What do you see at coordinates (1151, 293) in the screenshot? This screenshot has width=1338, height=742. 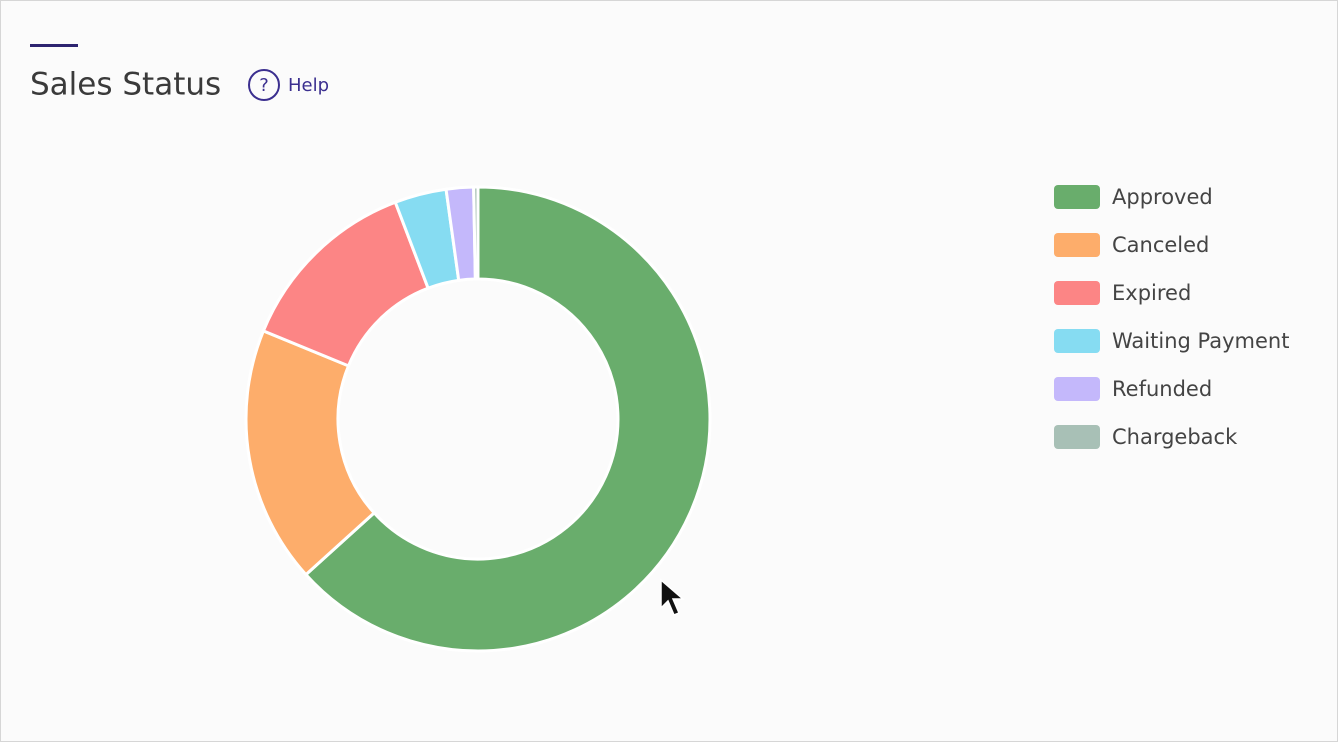 I see `legend-label: Expired` at bounding box center [1151, 293].